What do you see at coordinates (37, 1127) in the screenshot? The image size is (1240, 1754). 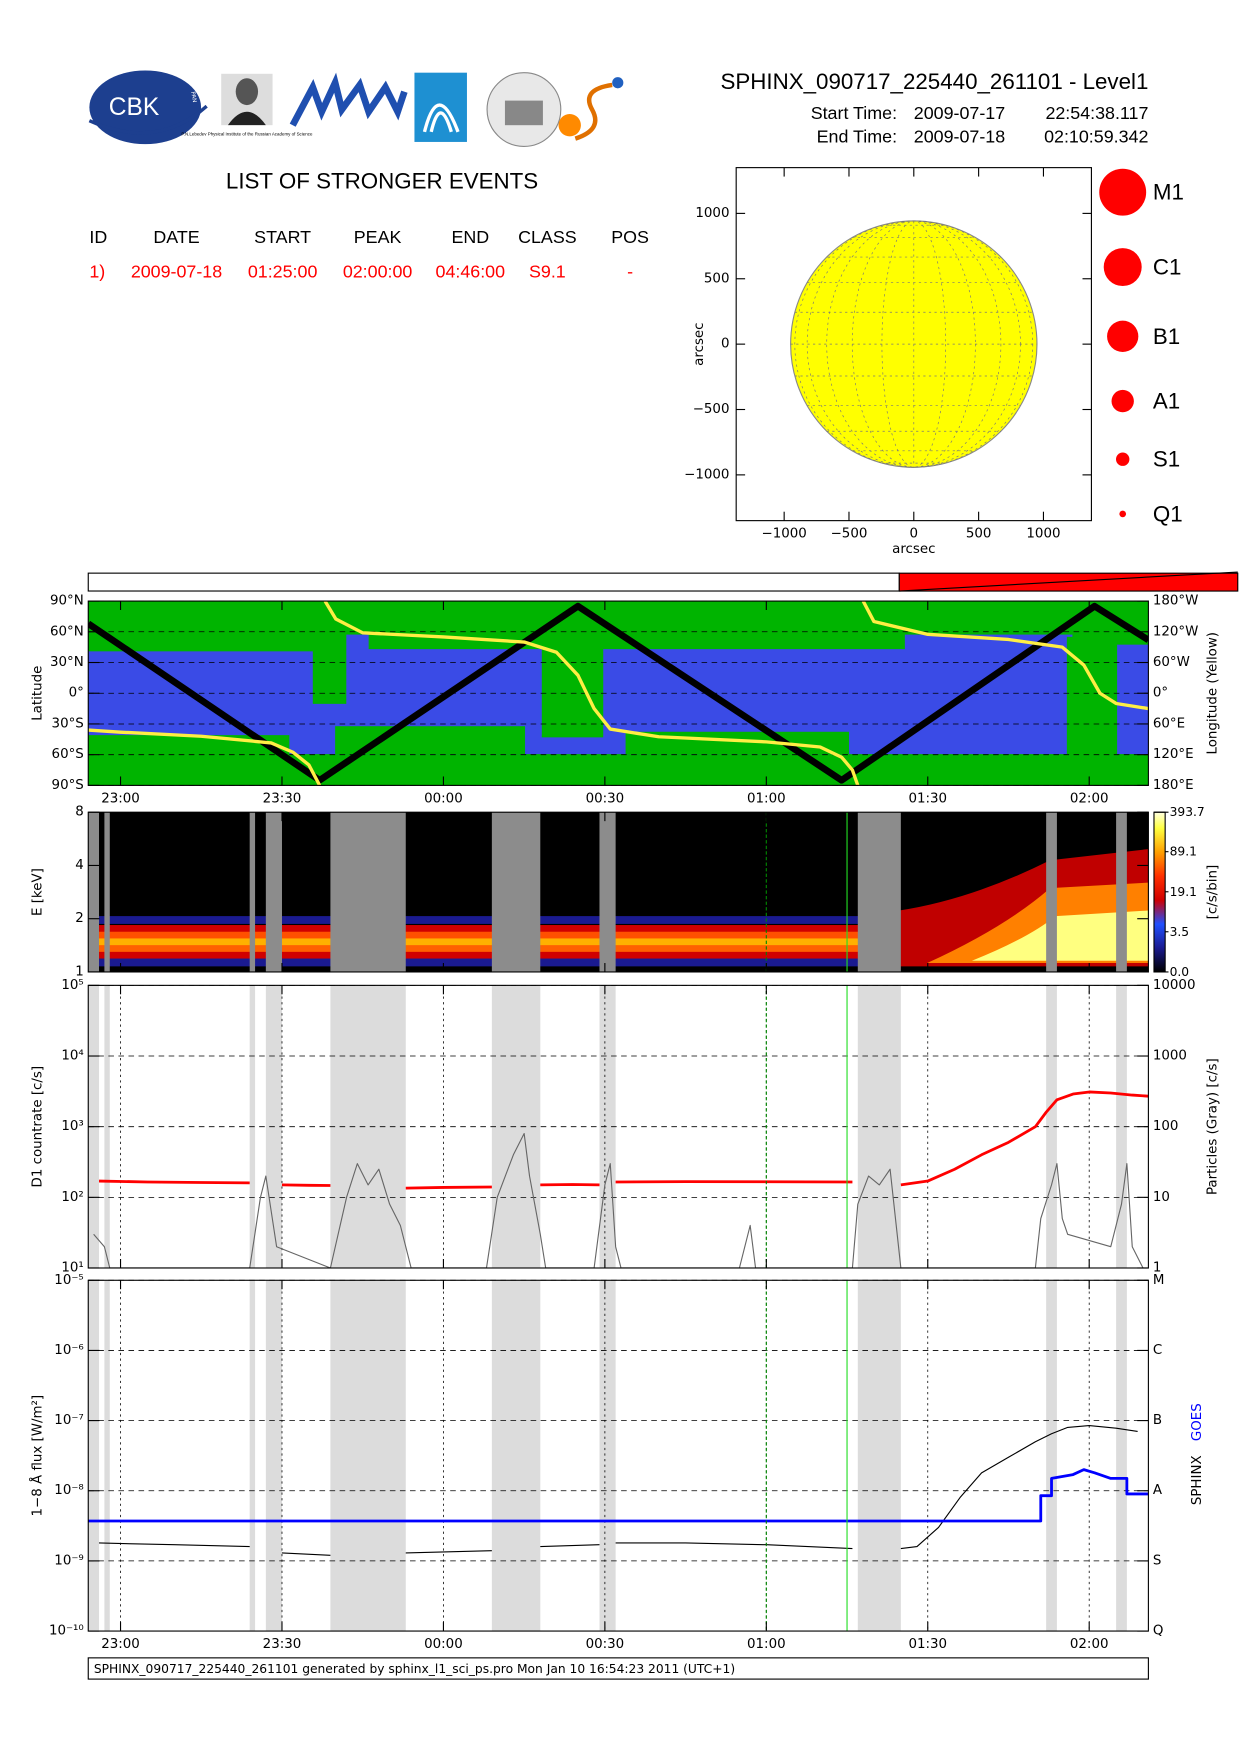 I see `y-axis-label: D1 countrate [c/s]` at bounding box center [37, 1127].